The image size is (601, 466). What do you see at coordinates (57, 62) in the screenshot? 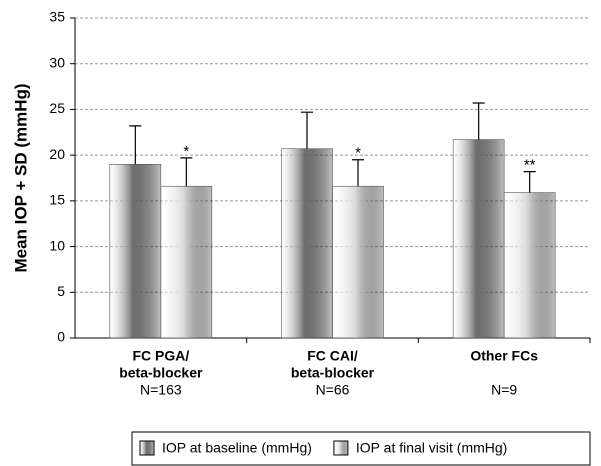
I see `y-tick-label: 30` at bounding box center [57, 62].